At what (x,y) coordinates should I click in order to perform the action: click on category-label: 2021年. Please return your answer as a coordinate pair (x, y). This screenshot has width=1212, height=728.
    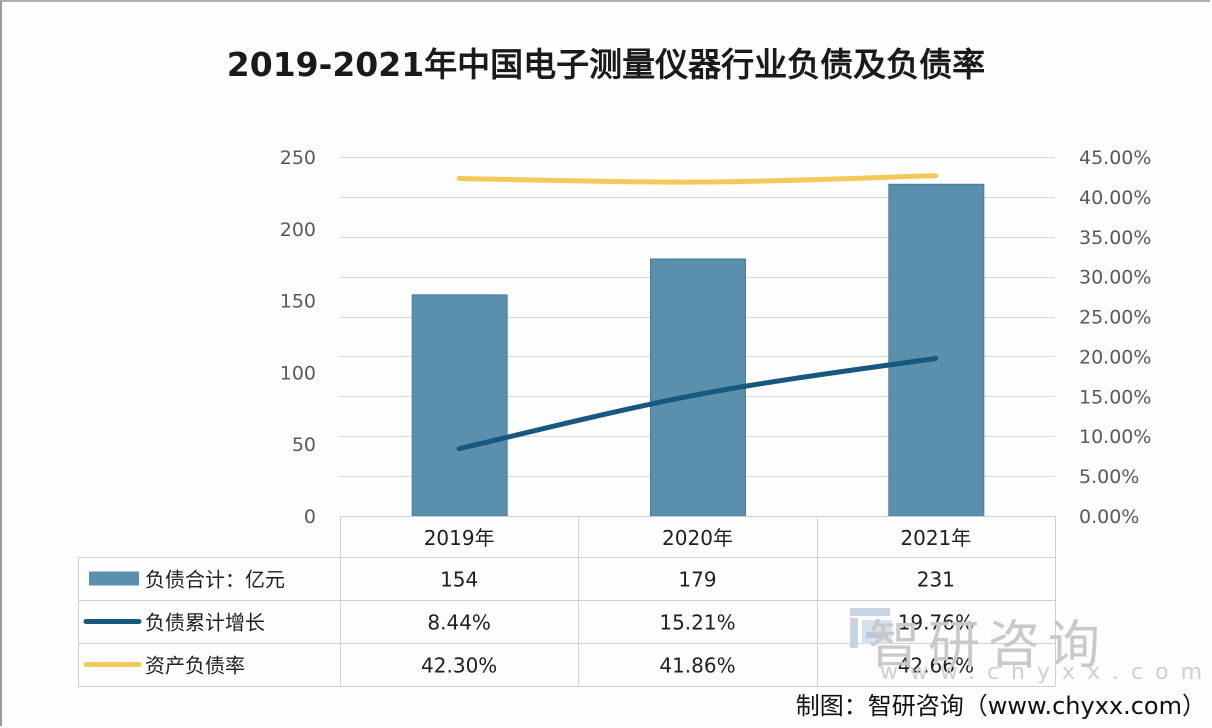
    Looking at the image, I should click on (935, 538).